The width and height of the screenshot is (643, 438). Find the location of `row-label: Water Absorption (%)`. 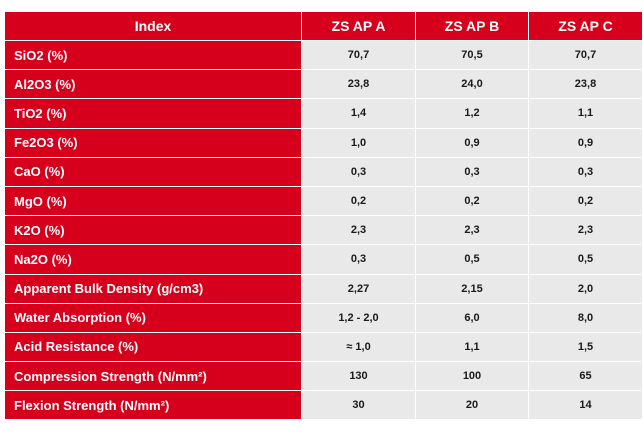

row-label: Water Absorption (%) is located at coordinates (153, 318).